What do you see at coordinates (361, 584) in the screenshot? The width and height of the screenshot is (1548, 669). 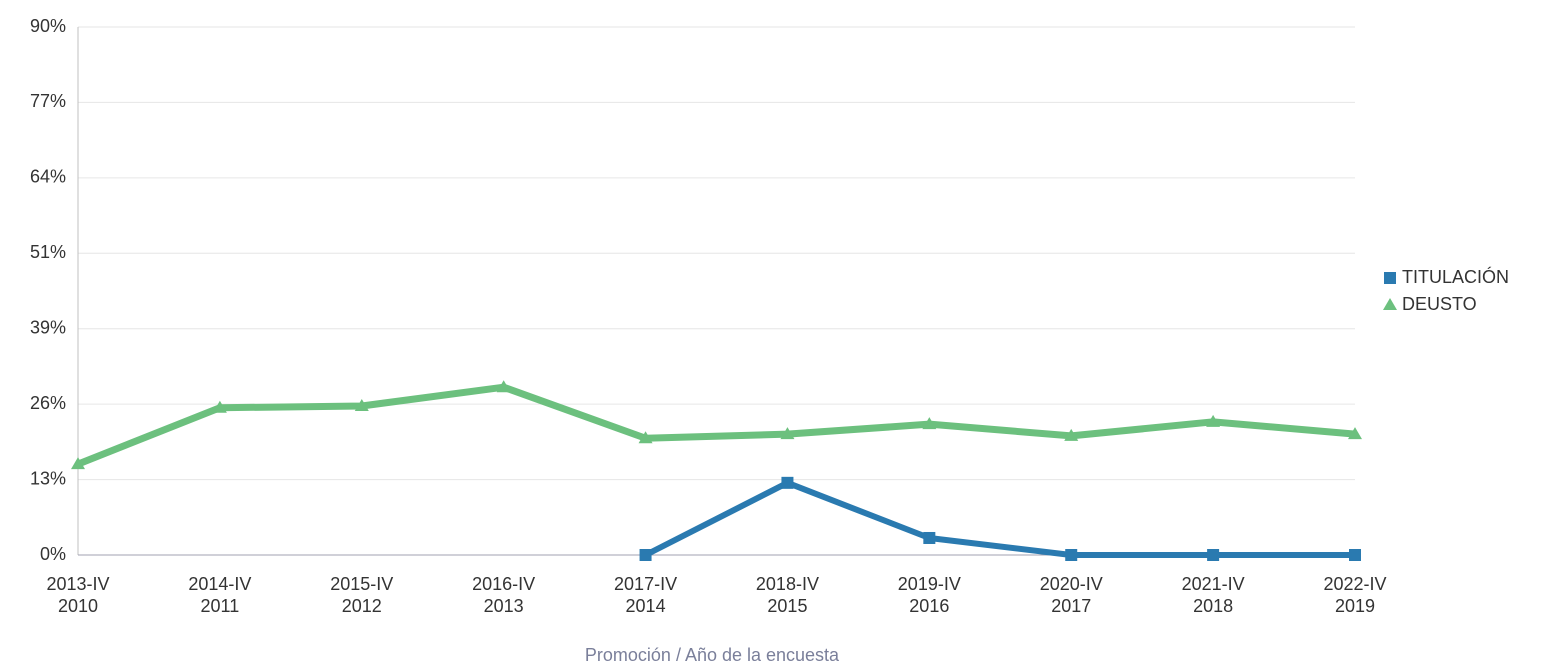 I see `x-tick-label: 2015-IV` at bounding box center [361, 584].